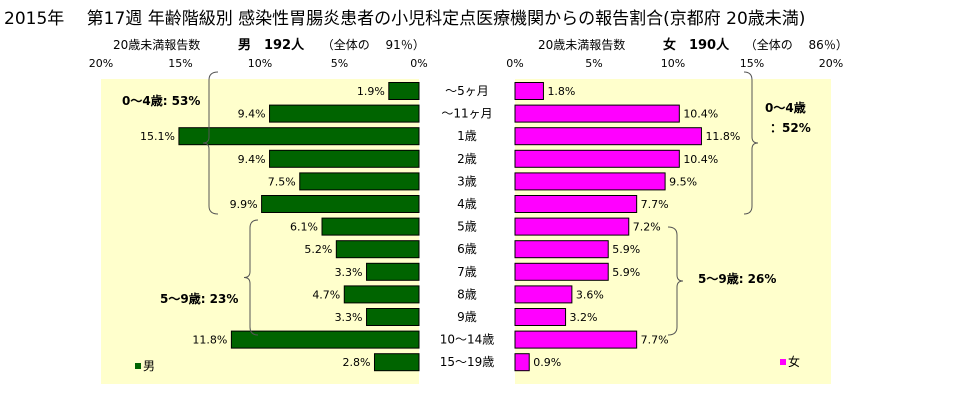  What do you see at coordinates (466, 114) in the screenshot?
I see `category-label: ～11ヶ月` at bounding box center [466, 114].